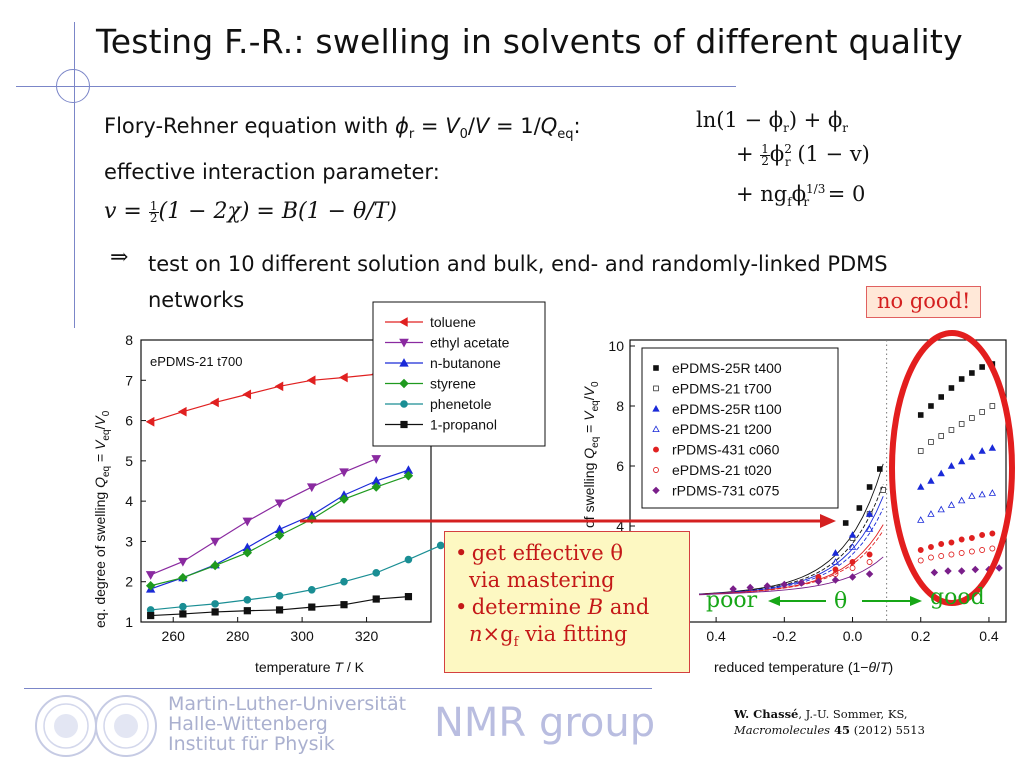 The width and height of the screenshot is (1024, 768). Describe the element at coordinates (129, 461) in the screenshot. I see `chart-1-ytick-label: 5` at that location.